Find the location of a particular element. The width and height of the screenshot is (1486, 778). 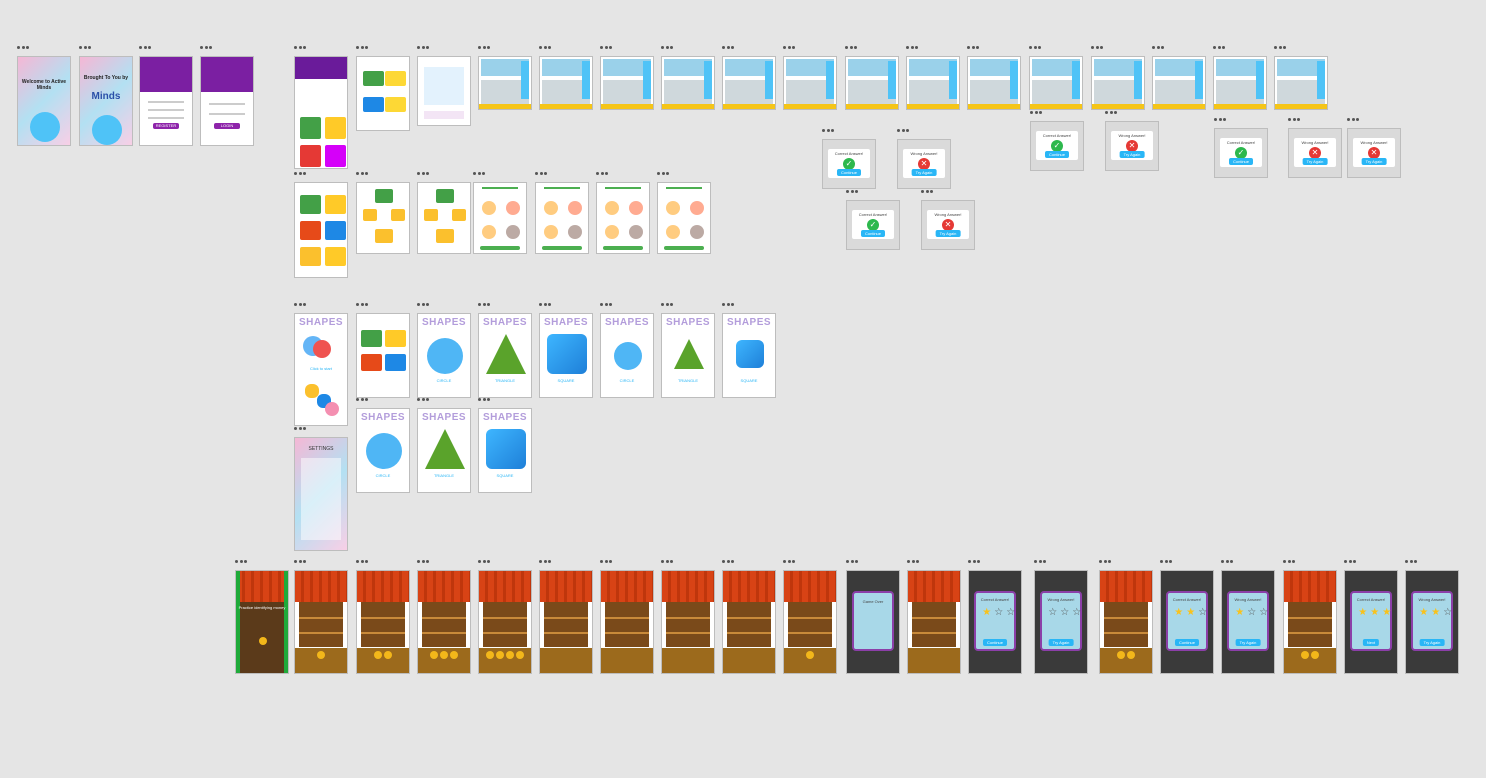

continue-button: Continue is located at coordinates (849, 173).